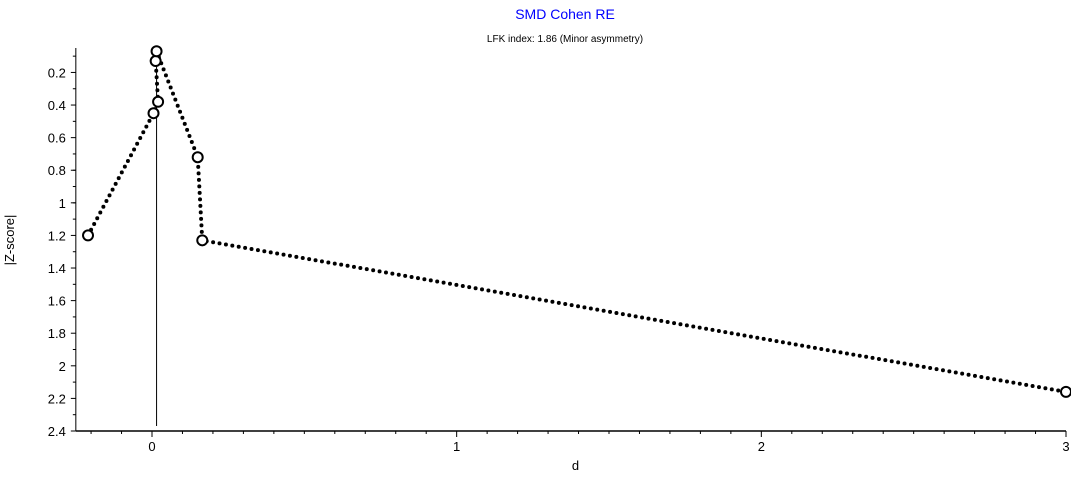 The image size is (1071, 479). What do you see at coordinates (57, 268) in the screenshot?
I see `y-tick-label: 1.4` at bounding box center [57, 268].